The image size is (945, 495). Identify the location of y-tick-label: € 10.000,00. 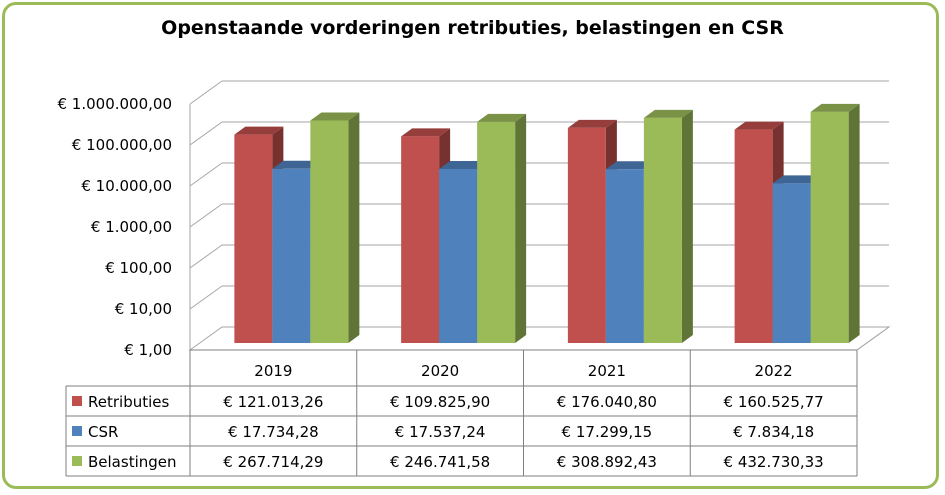
(126, 186).